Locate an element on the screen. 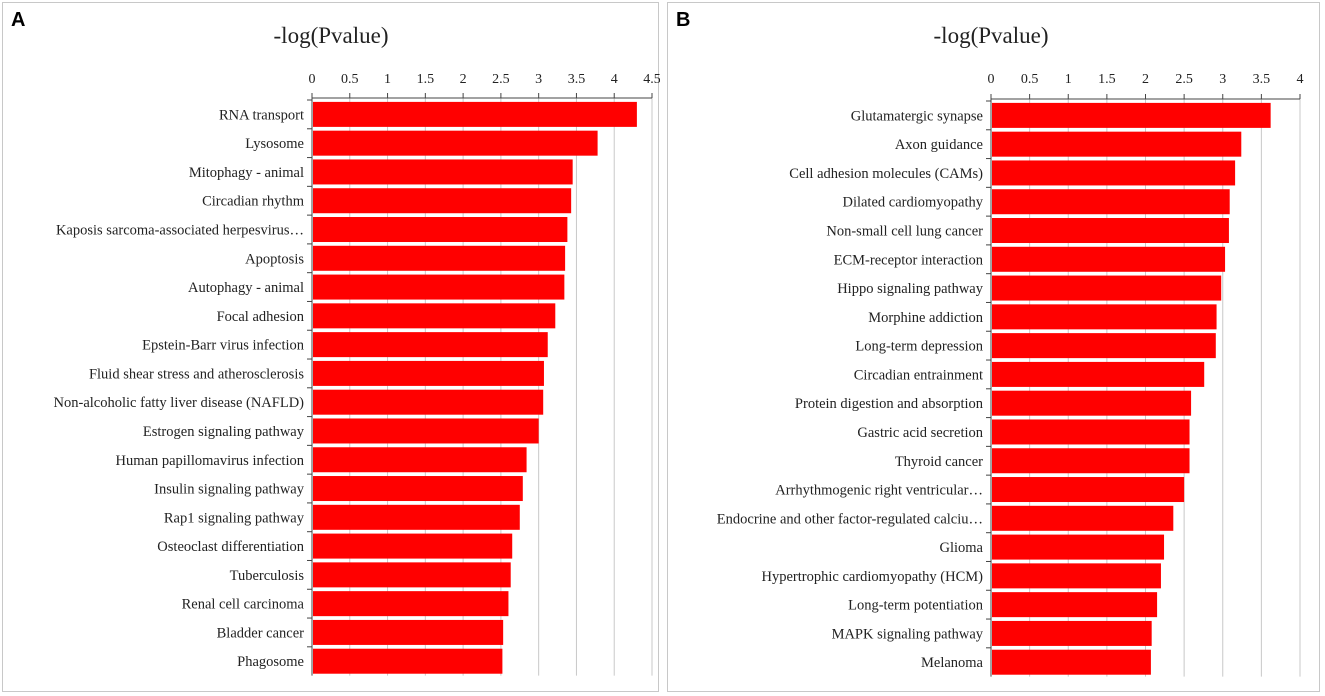 This screenshot has width=1325, height=696. category-label: Cell adhesion molecules (CAMs) is located at coordinates (886, 174).